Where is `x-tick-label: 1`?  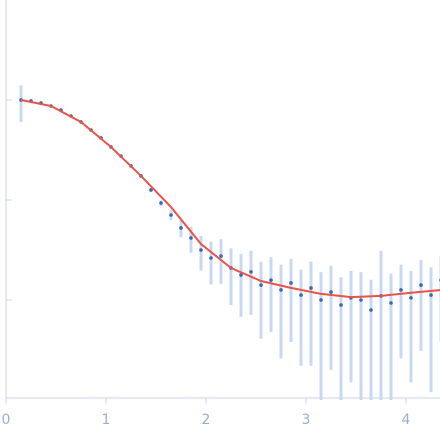 x-tick-label: 1 is located at coordinates (106, 420).